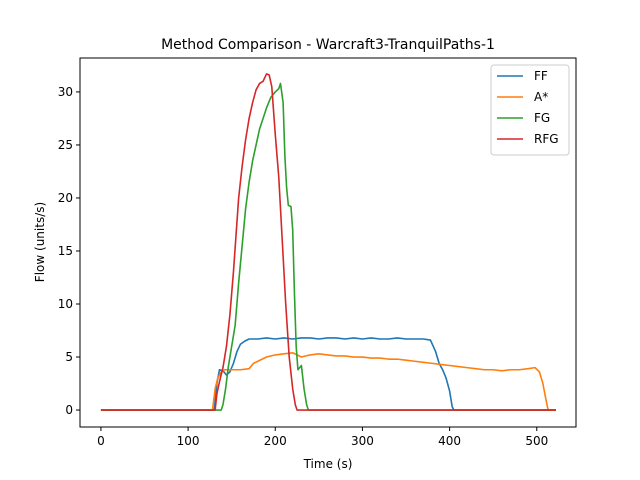 The height and width of the screenshot is (480, 640). I want to click on y-tick-label: 30, so click(65, 92).